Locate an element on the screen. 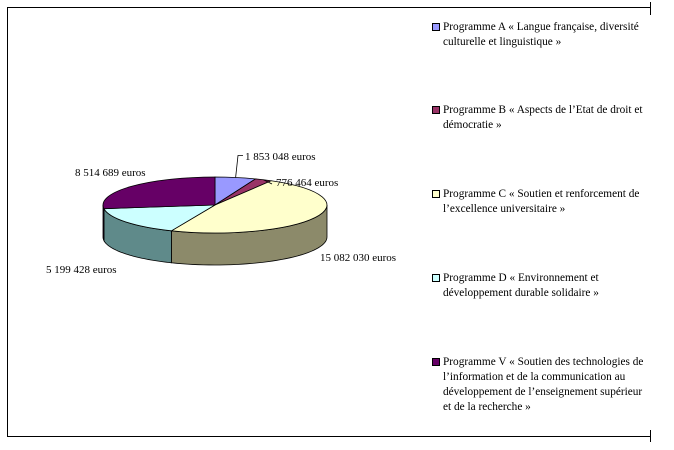 The height and width of the screenshot is (450, 674). data-label-programme-c: 15 082 030 euros is located at coordinates (358, 258).